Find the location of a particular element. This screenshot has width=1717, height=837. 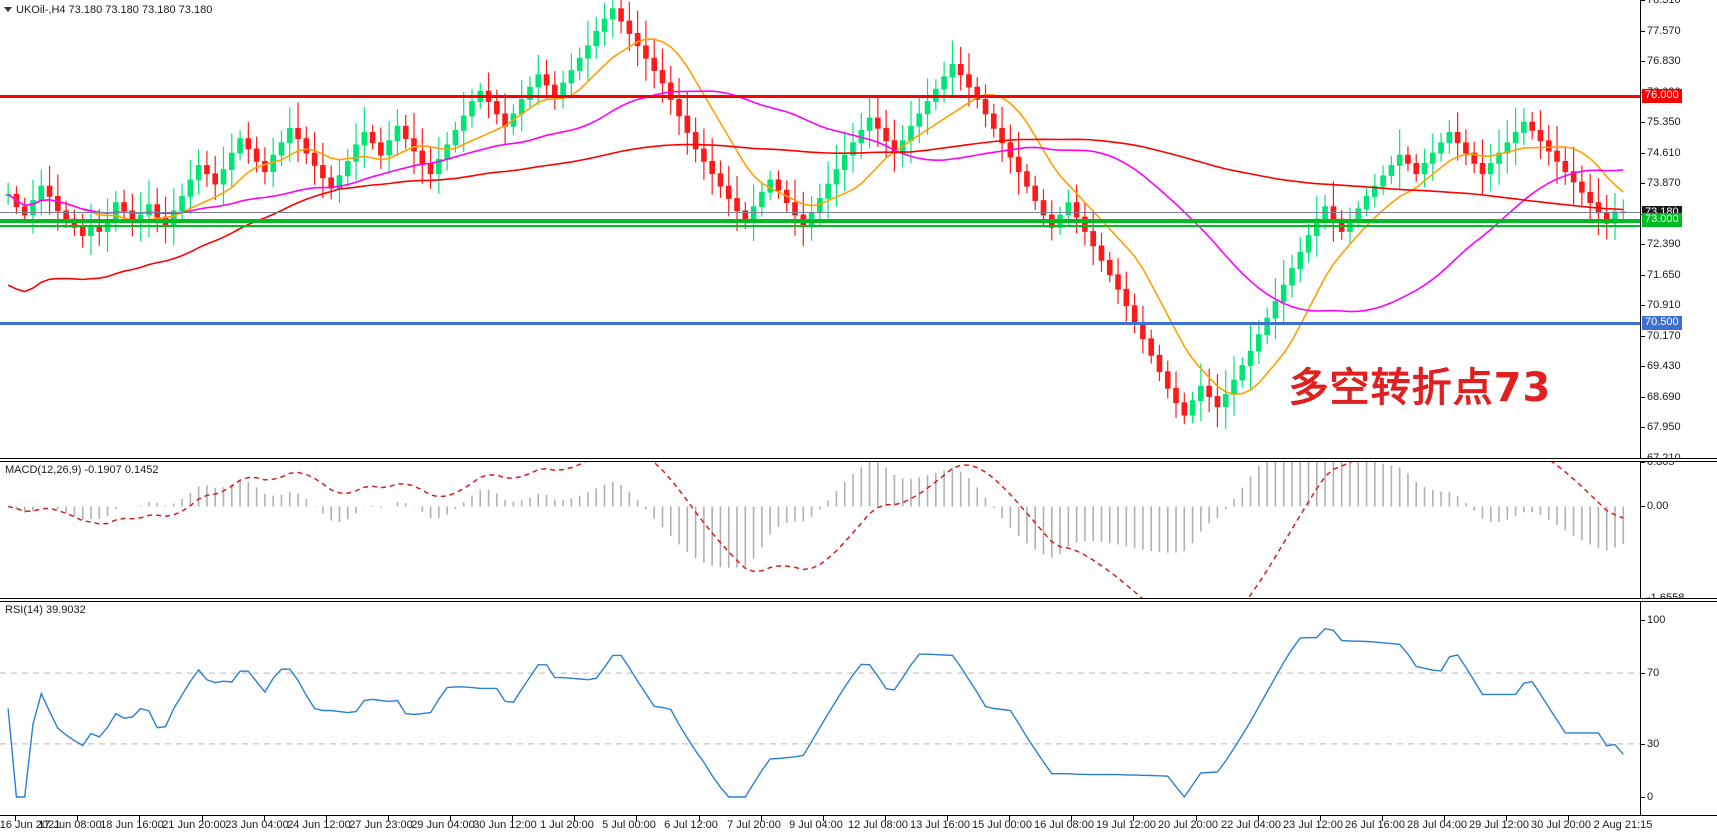

rsi-y-axis is located at coordinates (1678, 708).